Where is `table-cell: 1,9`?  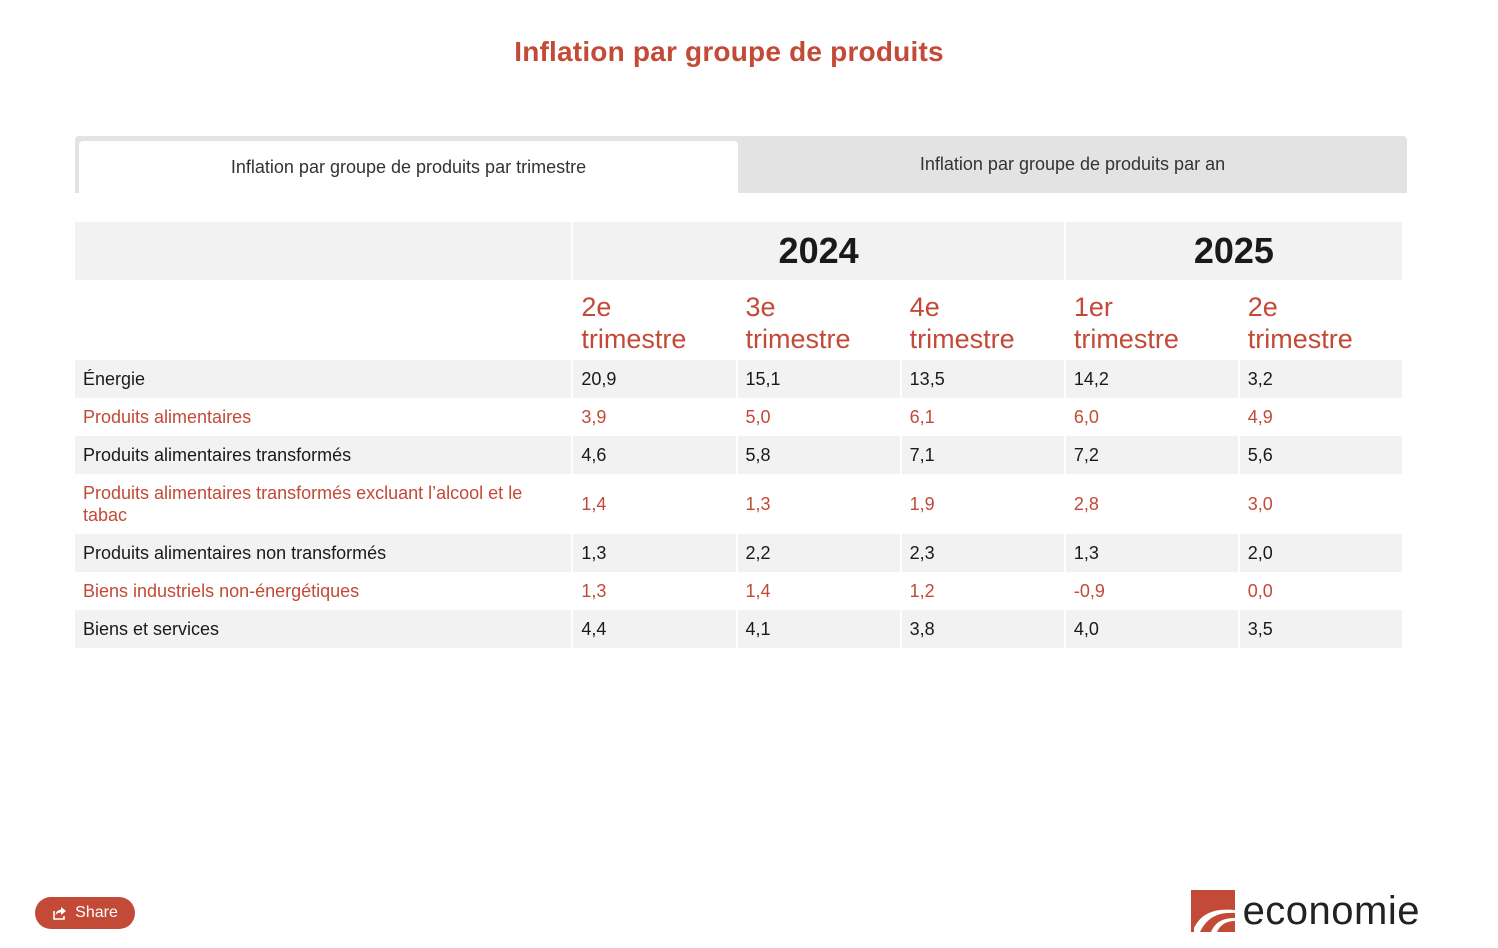
table-cell: 1,9 is located at coordinates (922, 504).